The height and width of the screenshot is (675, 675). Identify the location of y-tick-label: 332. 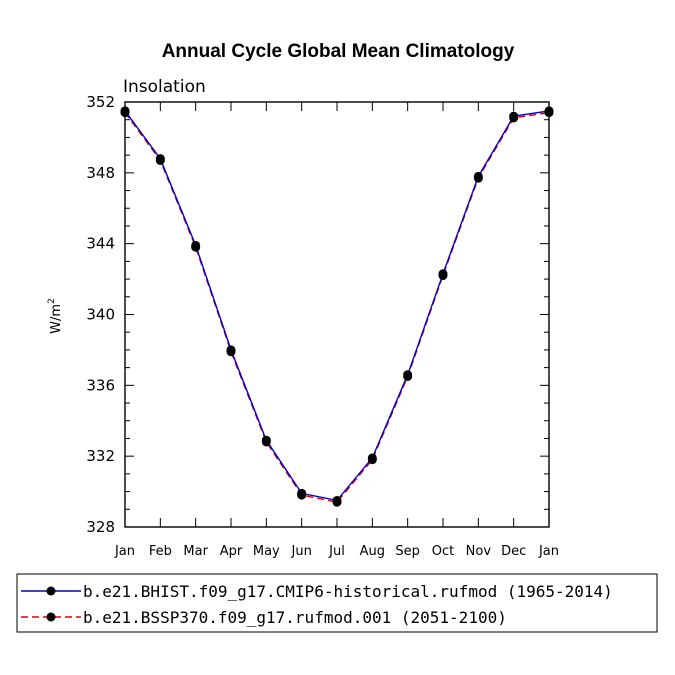
(100, 456).